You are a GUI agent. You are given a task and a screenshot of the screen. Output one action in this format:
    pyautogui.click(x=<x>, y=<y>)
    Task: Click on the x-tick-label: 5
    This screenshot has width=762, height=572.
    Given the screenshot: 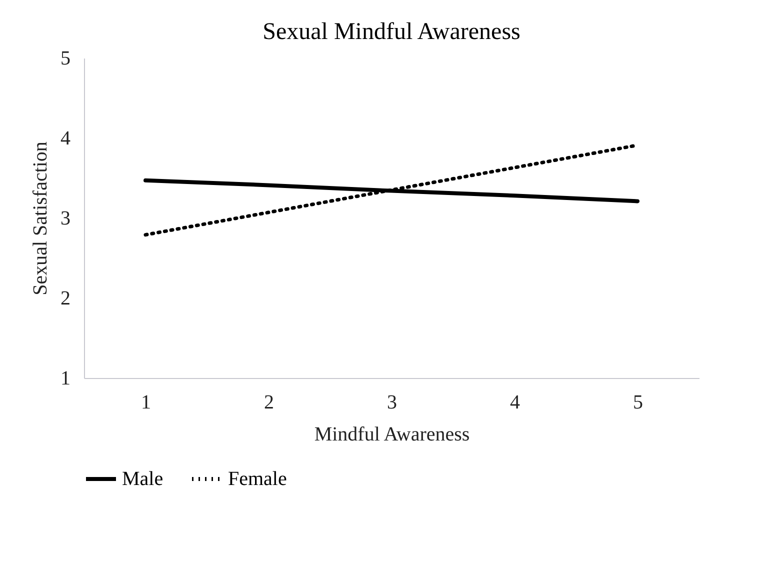 What is the action you would take?
    pyautogui.click(x=638, y=403)
    